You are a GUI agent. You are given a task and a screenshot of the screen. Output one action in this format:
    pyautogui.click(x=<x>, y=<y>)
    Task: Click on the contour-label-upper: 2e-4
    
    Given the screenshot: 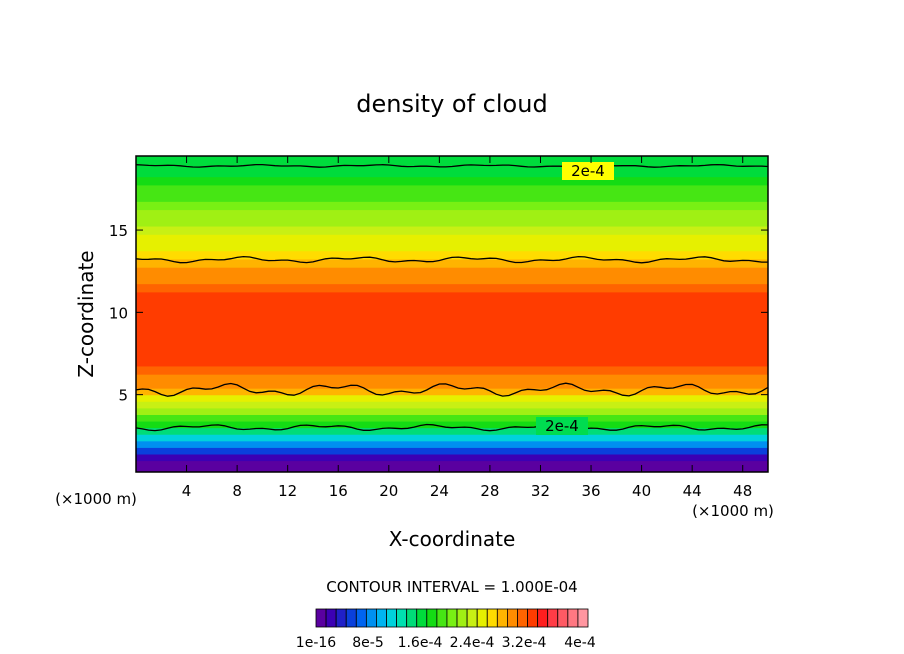 What is the action you would take?
    pyautogui.click(x=588, y=171)
    